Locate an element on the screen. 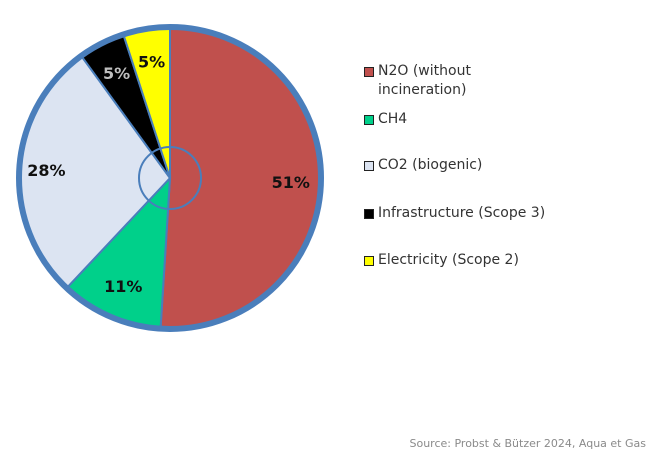  legend-label-co2: CO2 (biogenic) is located at coordinates (430, 165).